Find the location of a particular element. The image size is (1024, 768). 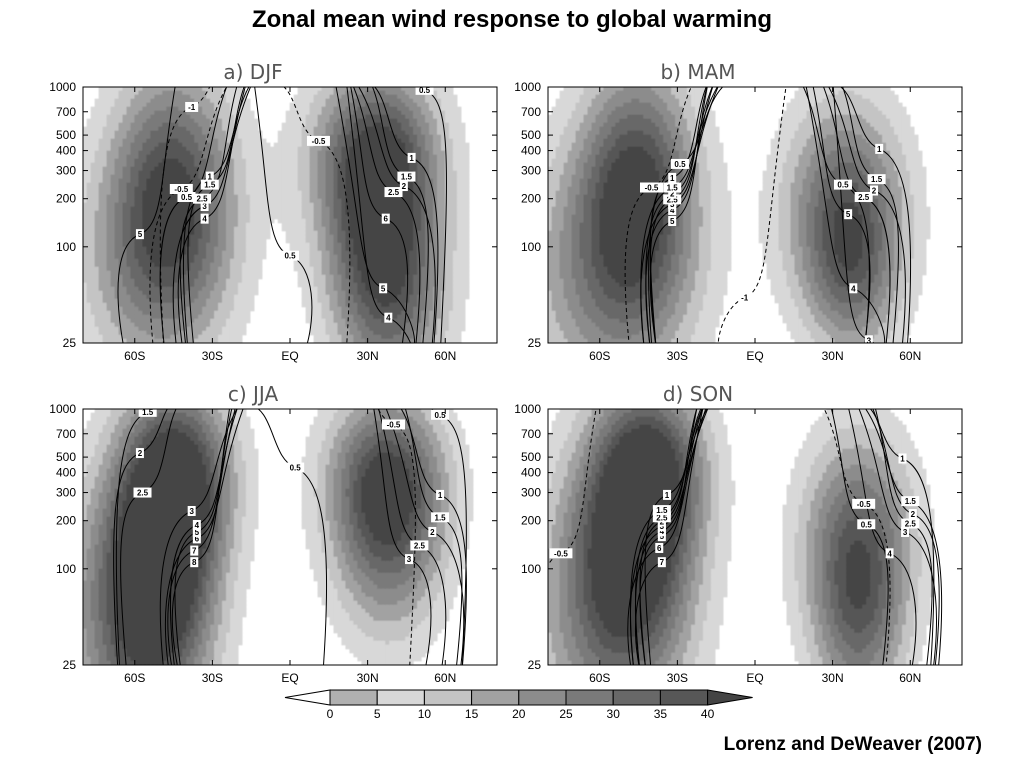

shading is located at coordinates (739, 215).